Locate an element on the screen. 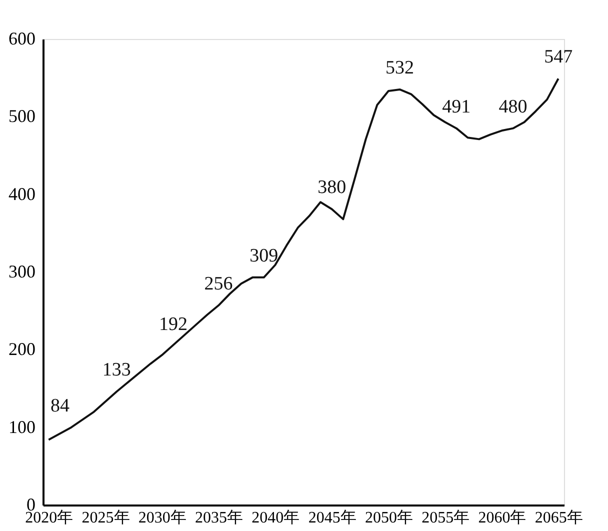  x-tick-label: 2065年 is located at coordinates (558, 518).